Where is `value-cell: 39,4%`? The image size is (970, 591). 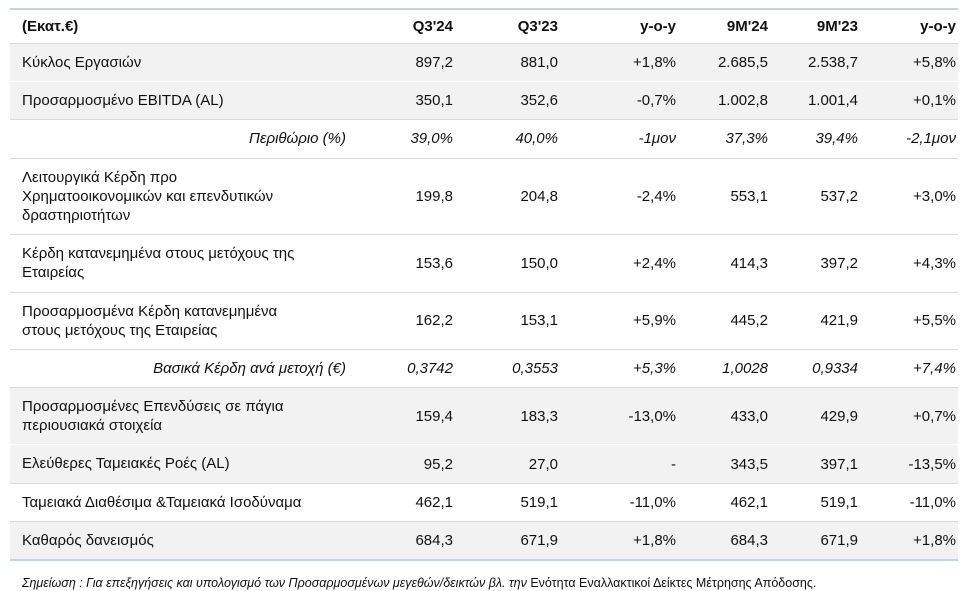
value-cell: 39,4% is located at coordinates (815, 139).